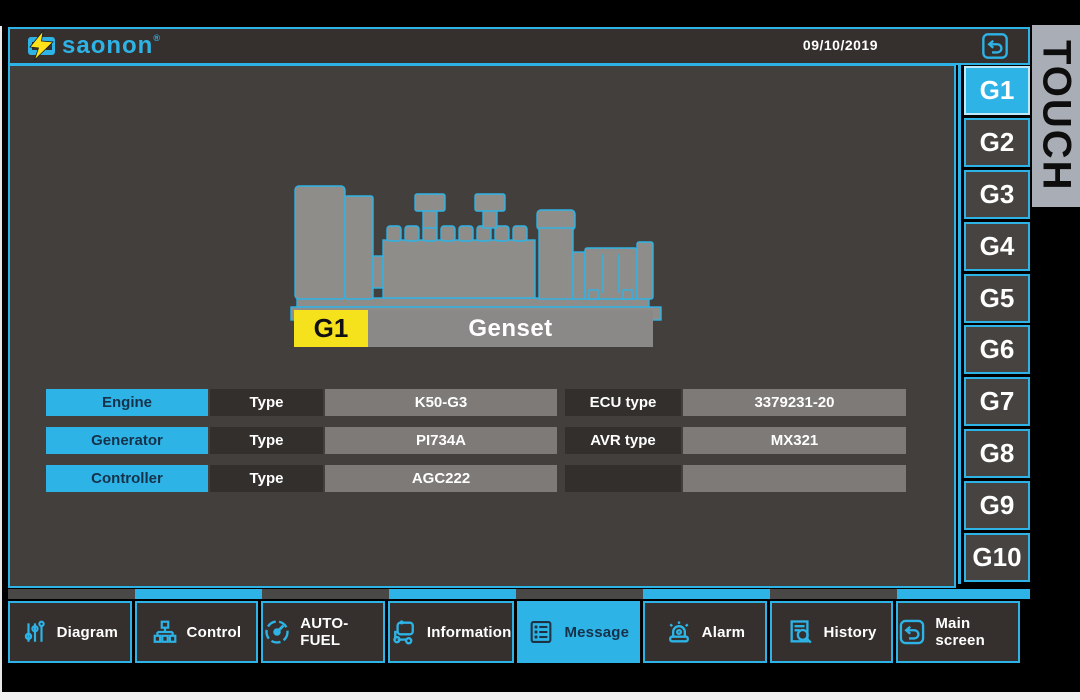 The height and width of the screenshot is (700, 1080). Describe the element at coordinates (997, 194) in the screenshot. I see `unit-tab-g3: G3` at that location.